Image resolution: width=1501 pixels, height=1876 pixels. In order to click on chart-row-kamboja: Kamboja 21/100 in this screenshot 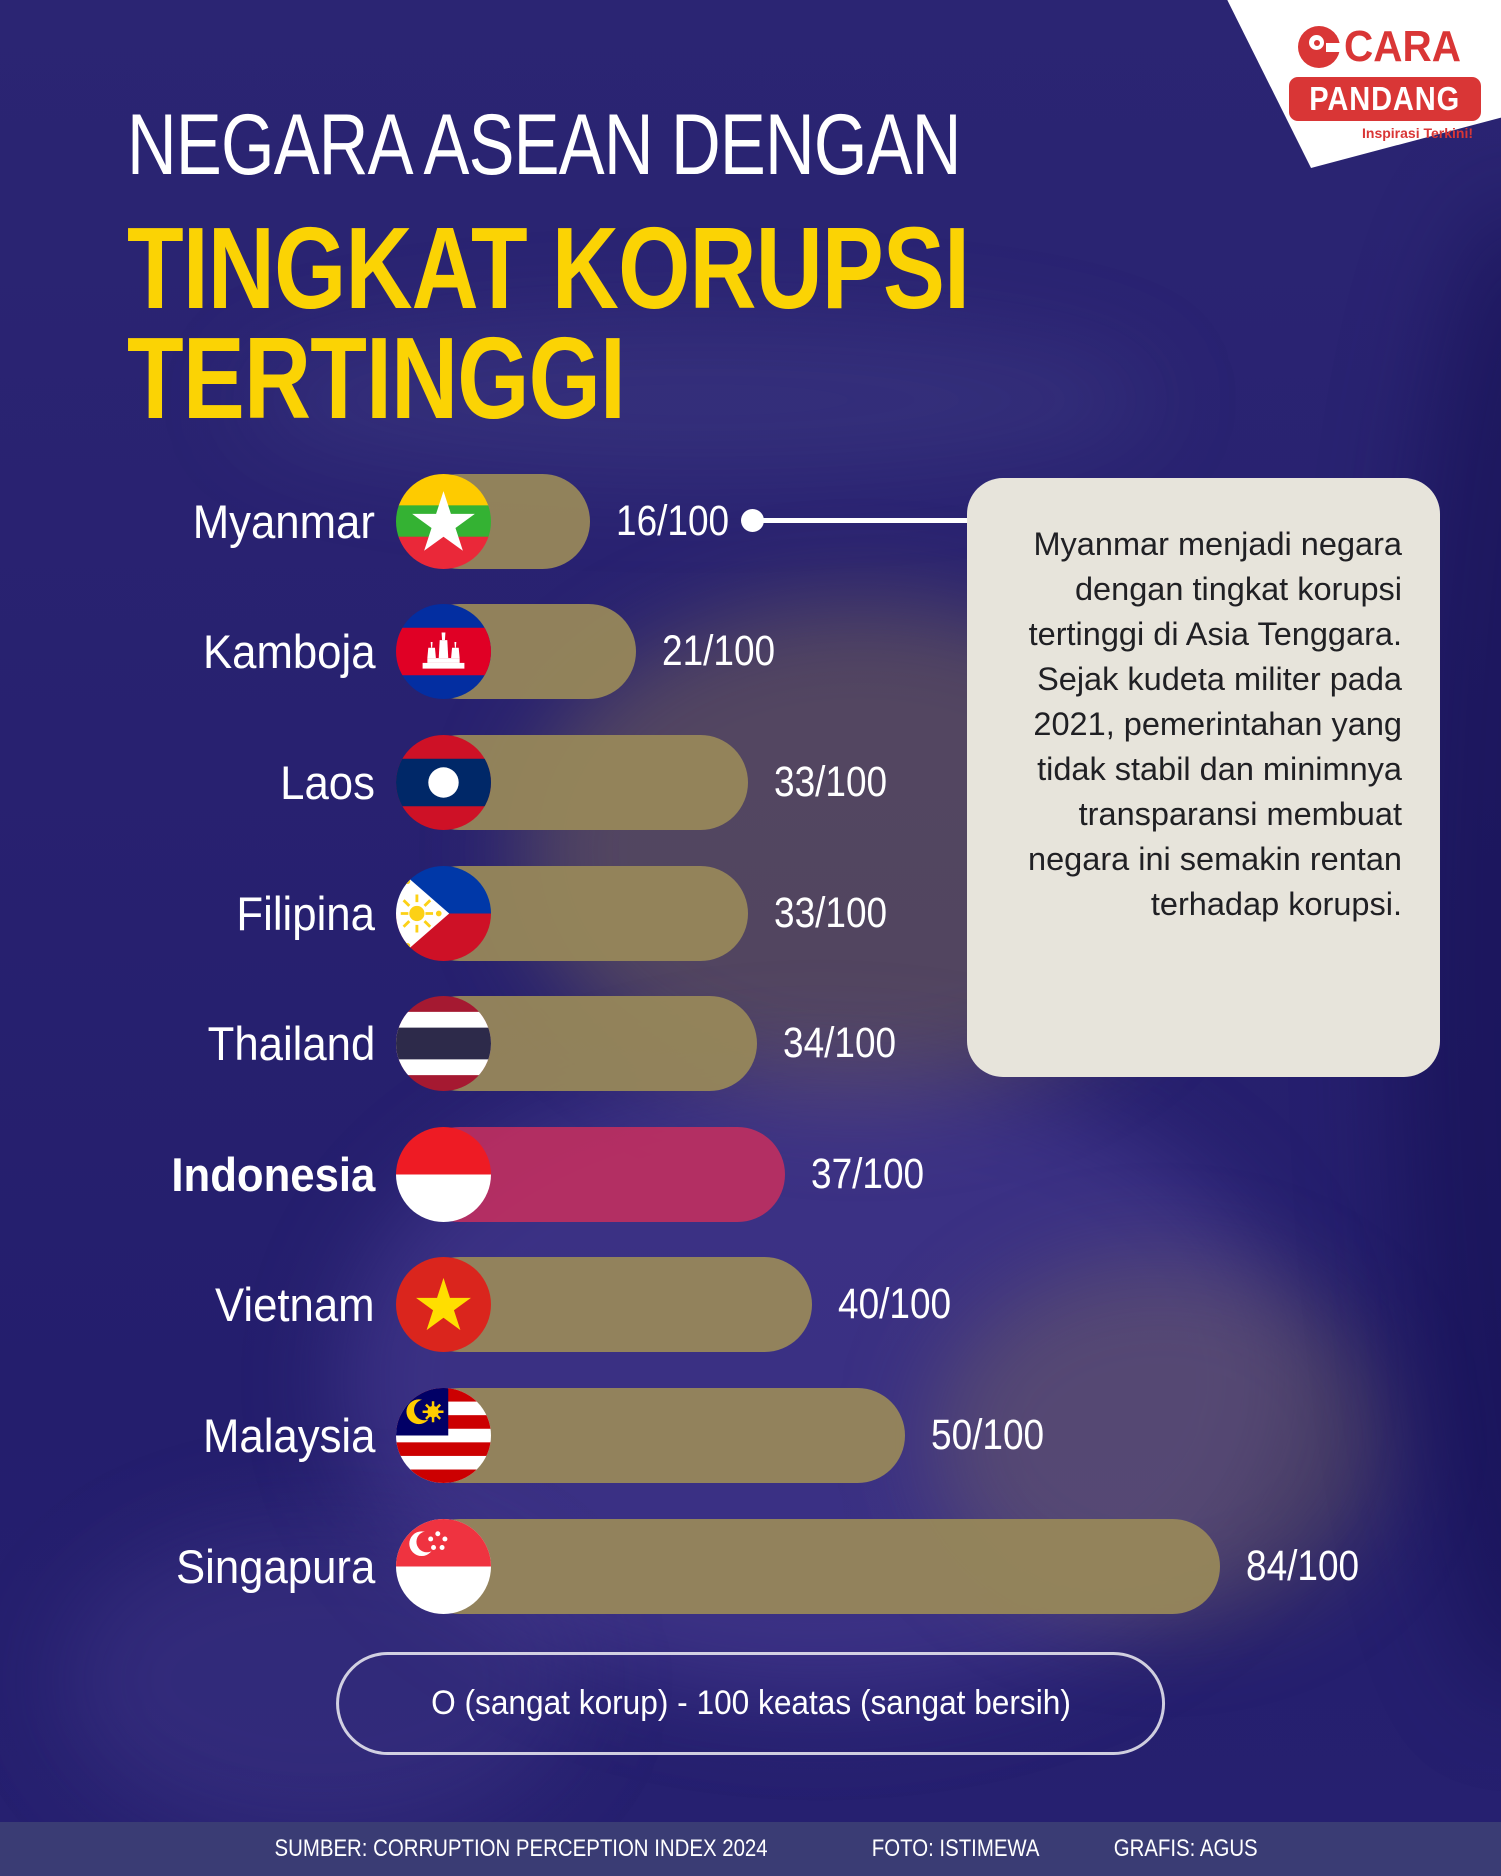, I will do `click(750, 652)`.